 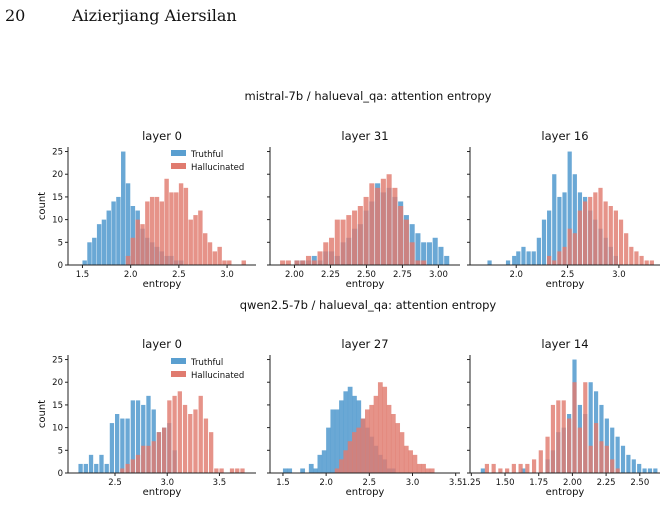 What do you see at coordinates (60, 451) in the screenshot?
I see `y-tick-label-f1-p0: 5` at bounding box center [60, 451].